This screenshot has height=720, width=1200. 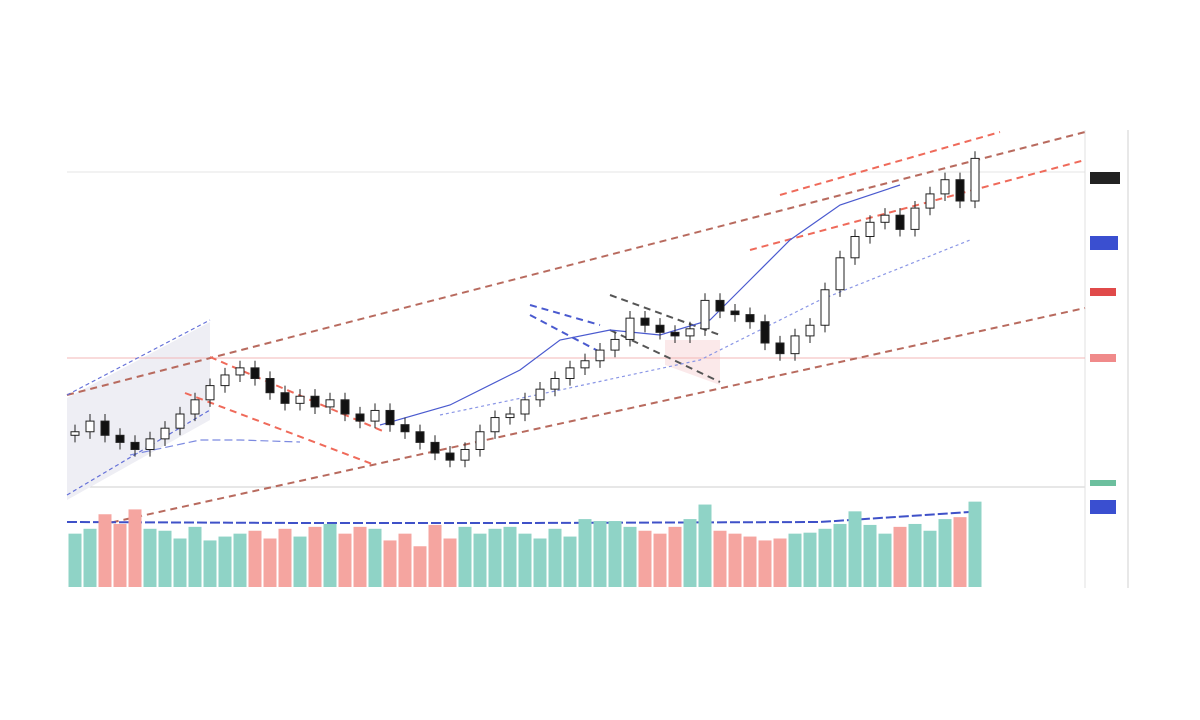 I want to click on moving-average, so click(x=215, y=447).